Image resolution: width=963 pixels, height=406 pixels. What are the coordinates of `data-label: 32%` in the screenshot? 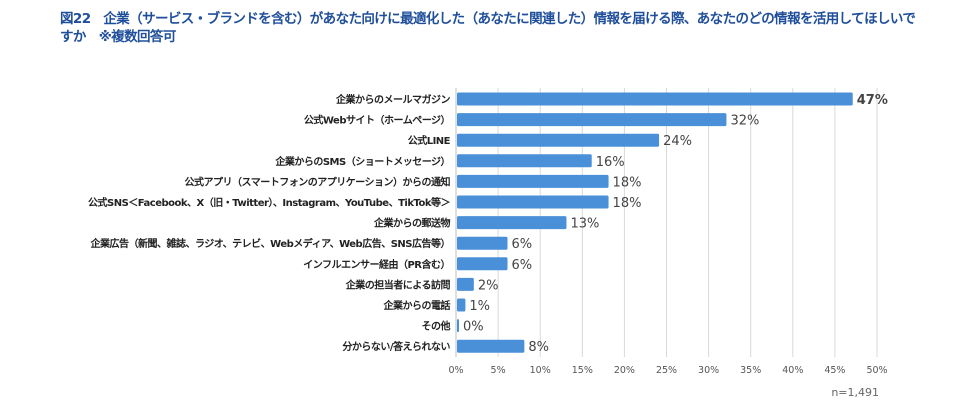 It's located at (744, 121).